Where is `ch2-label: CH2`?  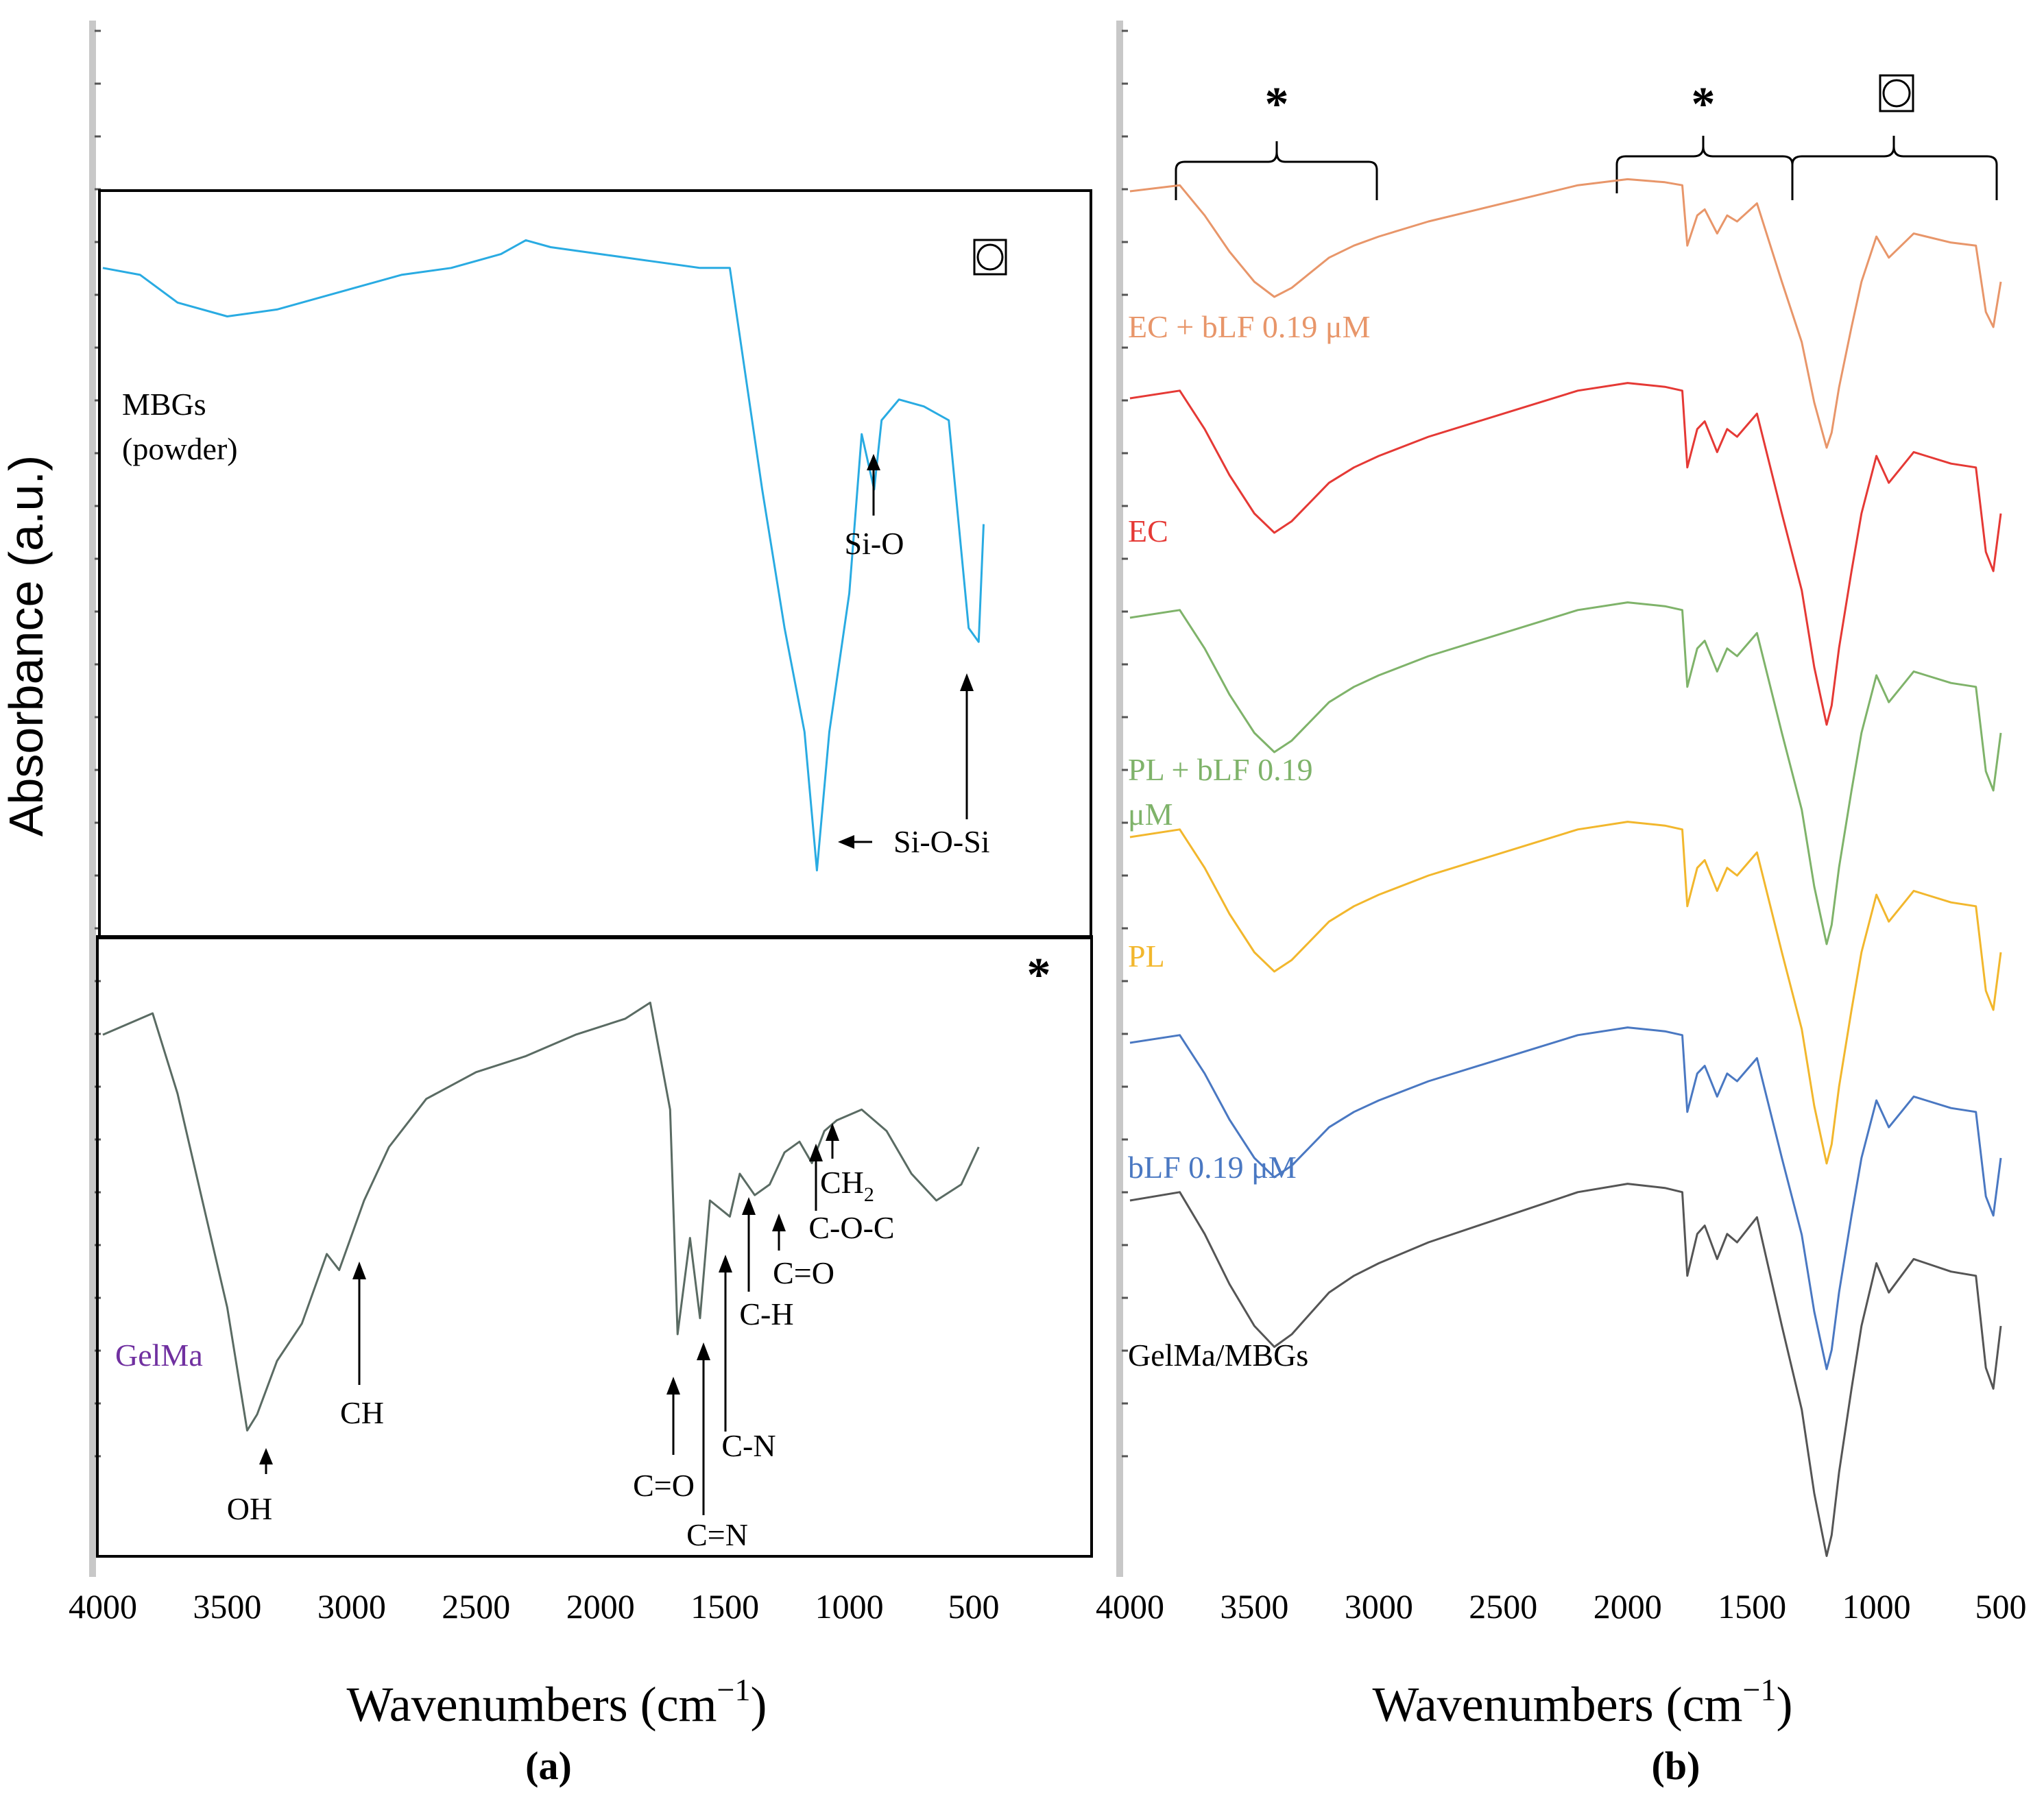
ch2-label: CH2 is located at coordinates (847, 1185).